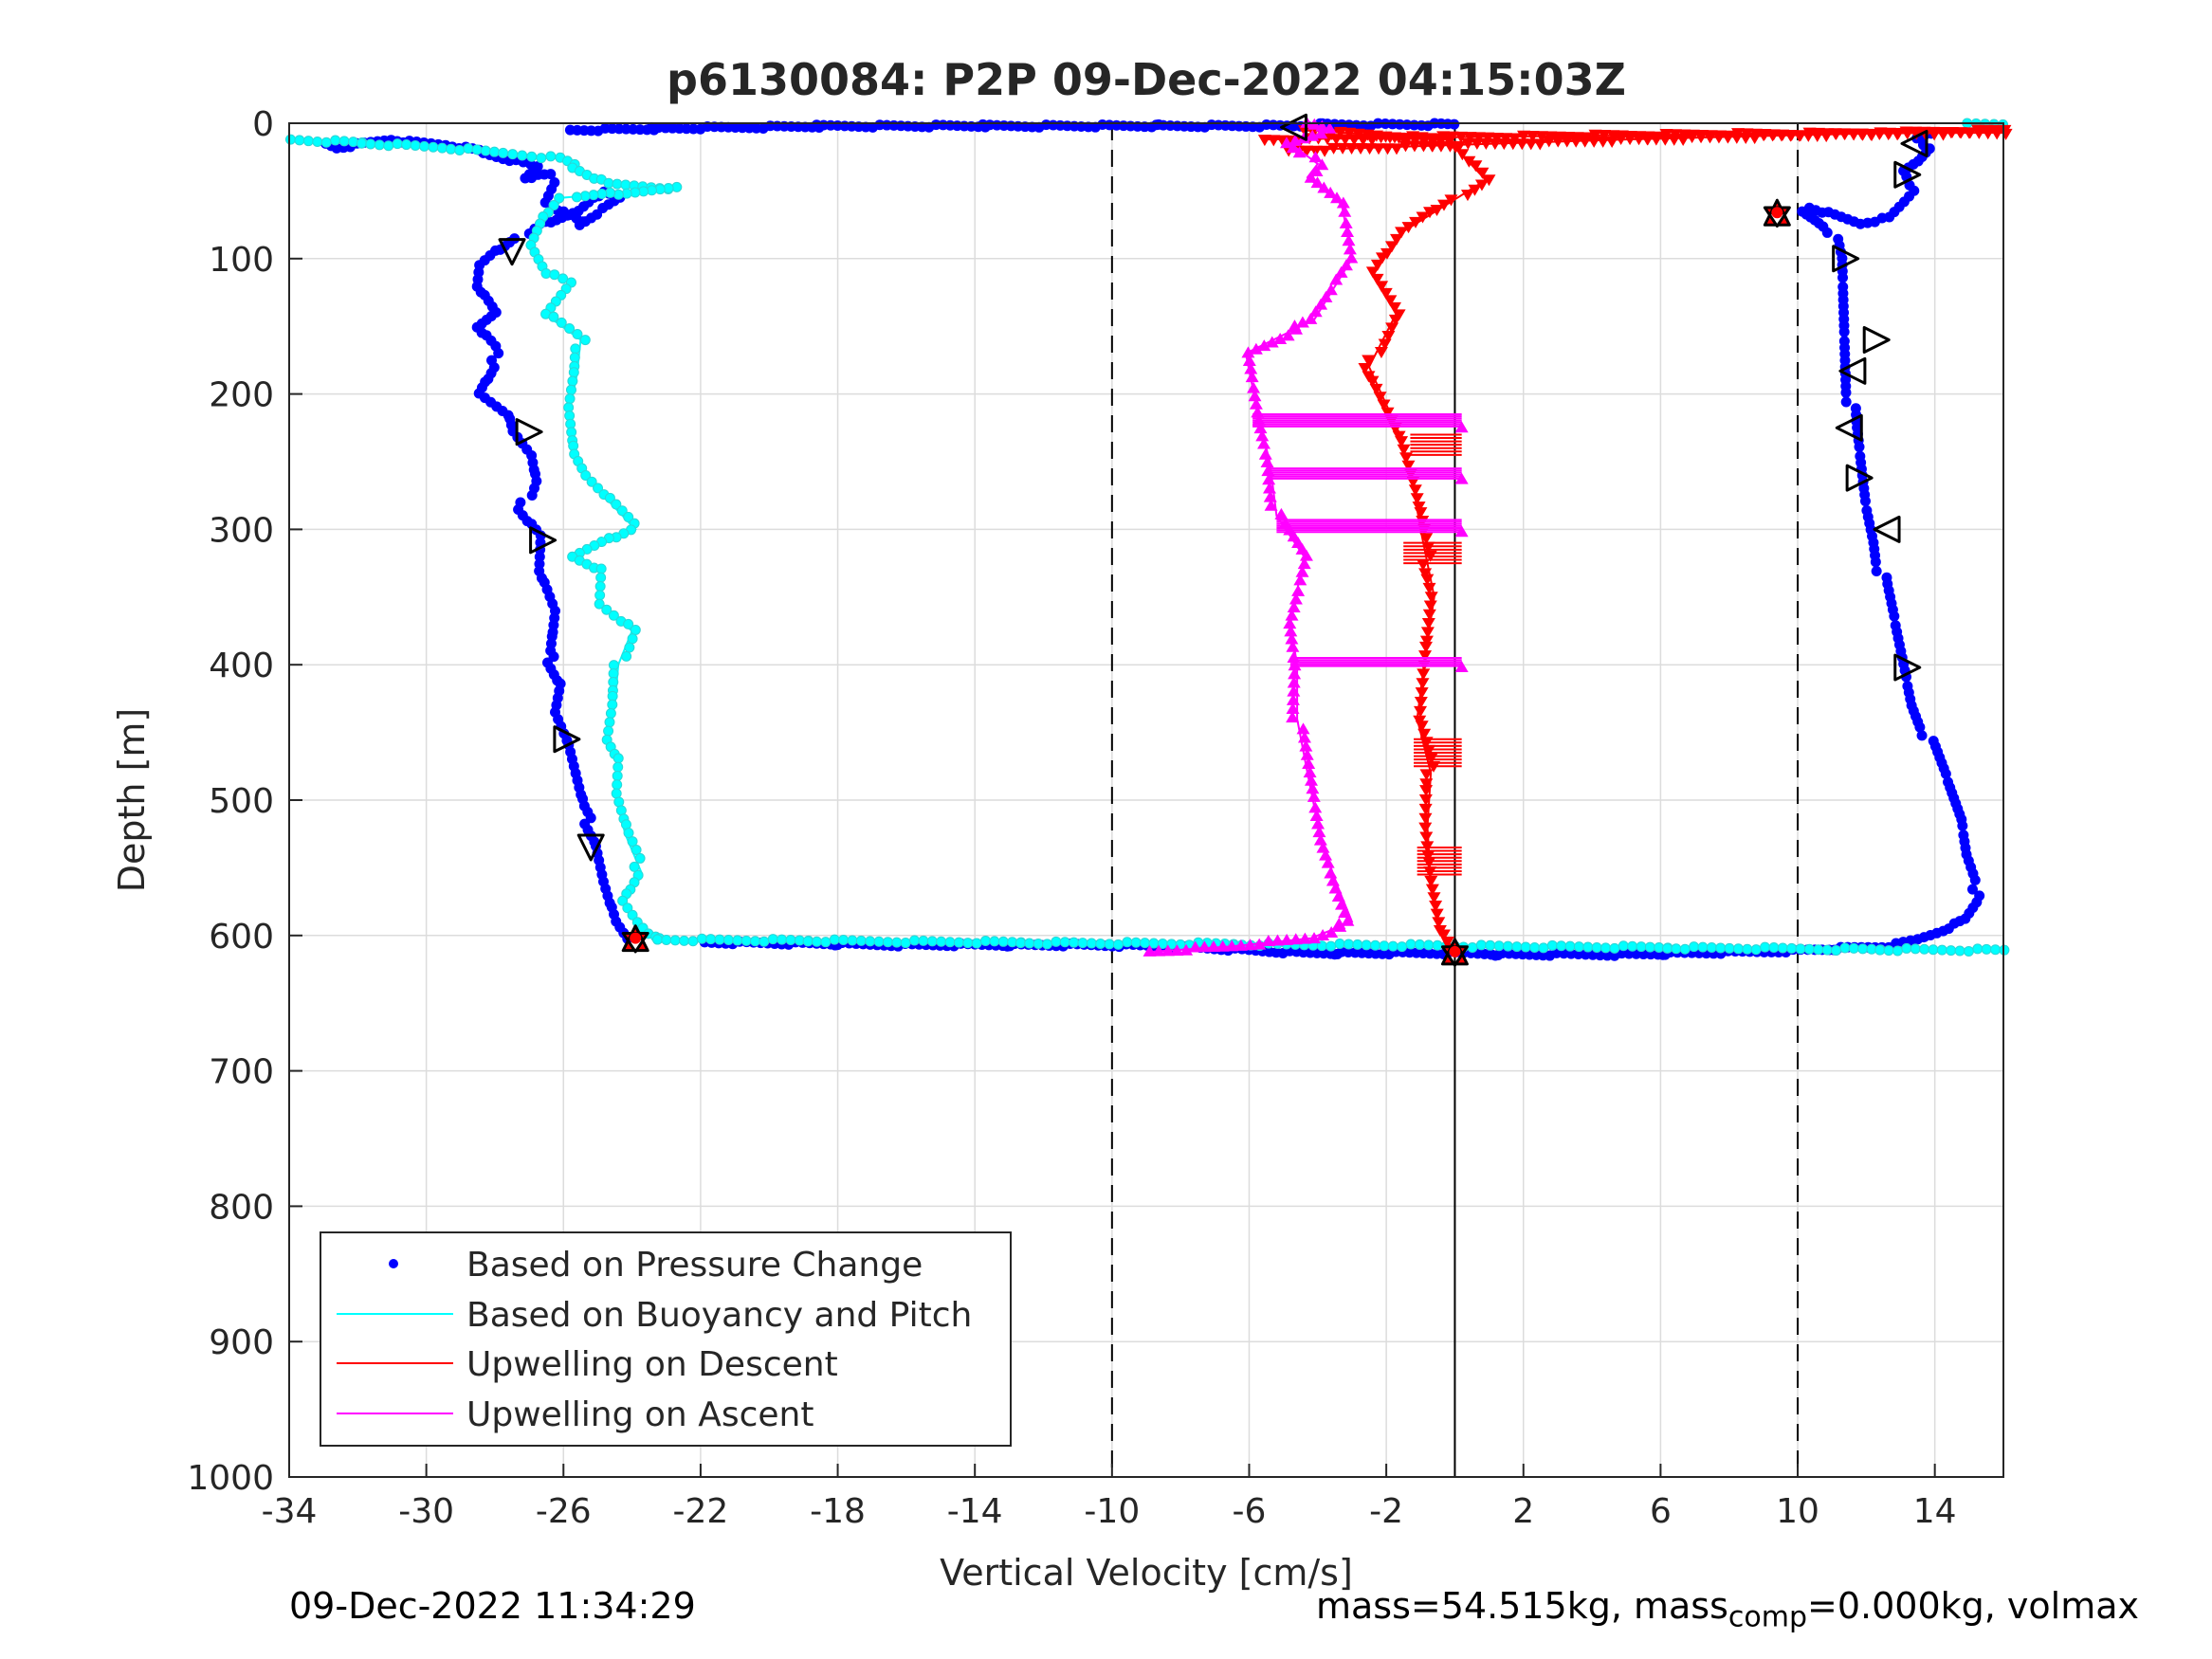 Image resolution: width=2212 pixels, height=1659 pixels. Describe the element at coordinates (241, 1072) in the screenshot. I see `y-tick-label: 700` at that location.